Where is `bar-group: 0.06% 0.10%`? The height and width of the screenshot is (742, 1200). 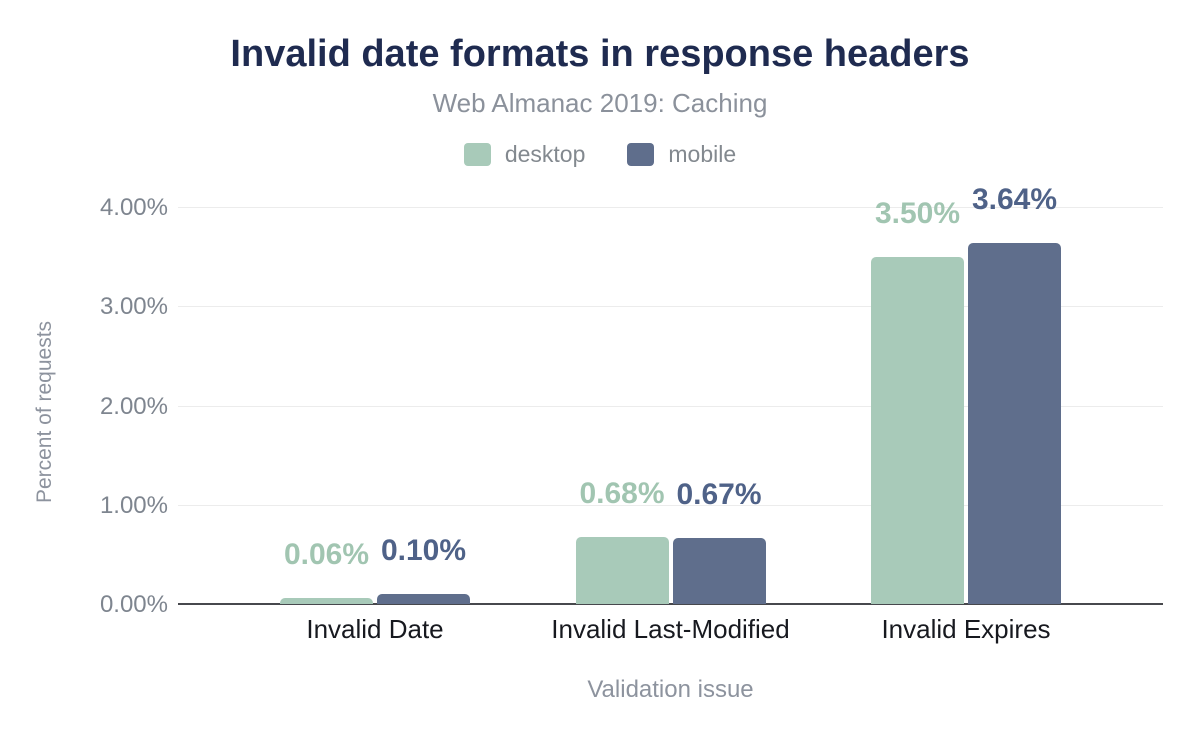 bar-group: 0.06% 0.10% is located at coordinates (375, 405).